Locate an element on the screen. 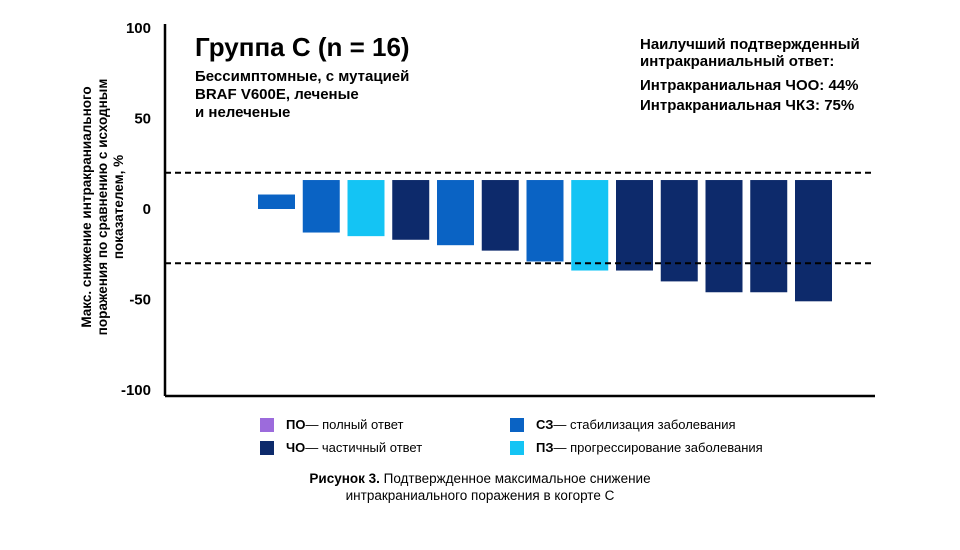  bars is located at coordinates (545, 241).